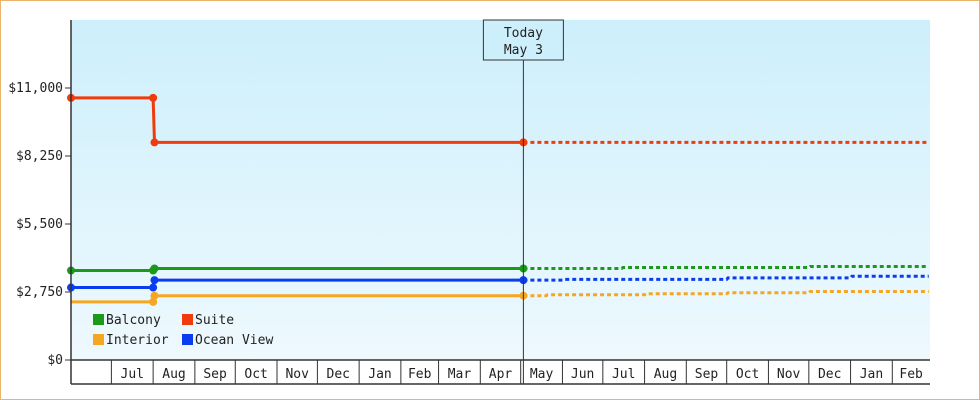 The height and width of the screenshot is (400, 980). What do you see at coordinates (460, 374) in the screenshot?
I see `month-label-9: Mar` at bounding box center [460, 374].